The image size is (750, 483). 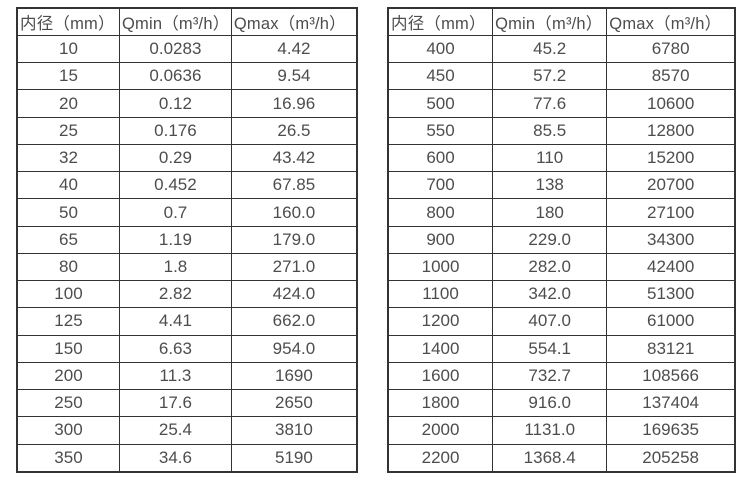 What do you see at coordinates (671, 212) in the screenshot?
I see `table-cell: 27100` at bounding box center [671, 212].